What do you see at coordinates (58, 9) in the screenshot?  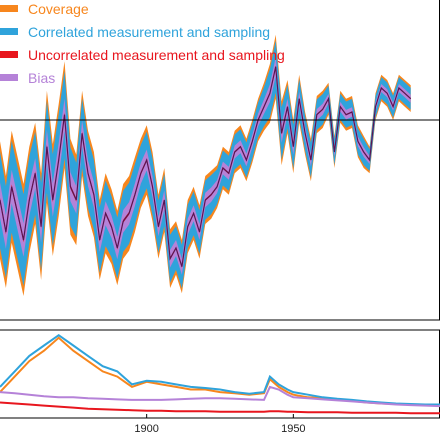 I see `legend-label: Coverage` at bounding box center [58, 9].